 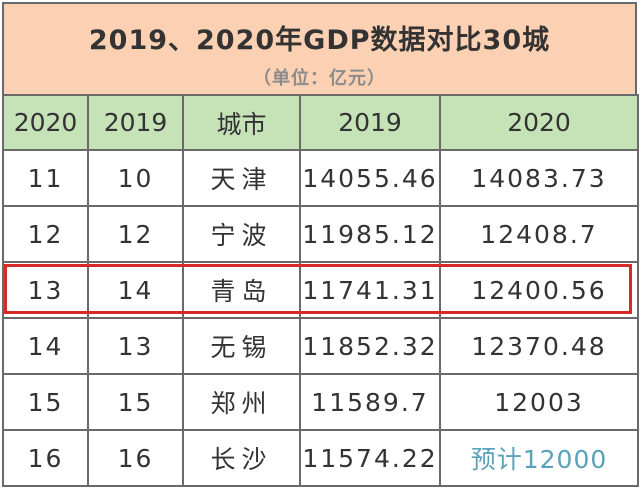 I want to click on table-row: 16 16 长沙 11574.22 预计12000, so click(x=320, y=458).